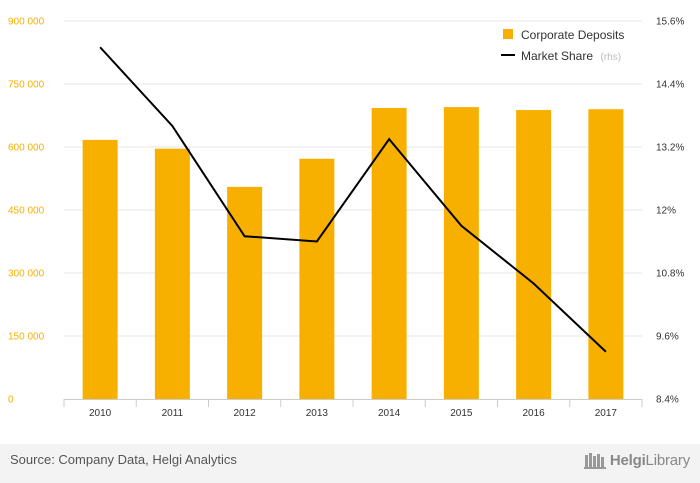  I want to click on legend: Corporate Deposits Market Share (rhs), so click(562, 46).